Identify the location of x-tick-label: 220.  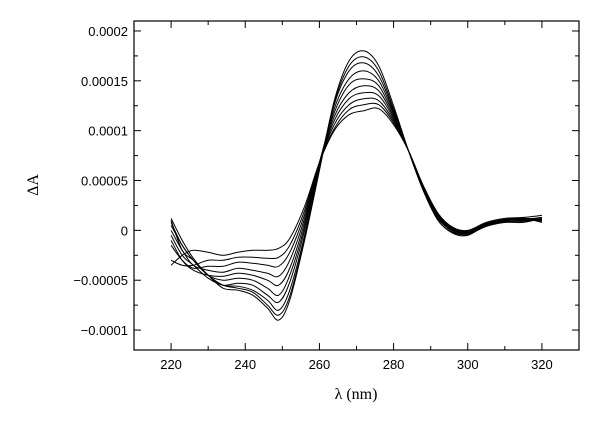
(171, 364).